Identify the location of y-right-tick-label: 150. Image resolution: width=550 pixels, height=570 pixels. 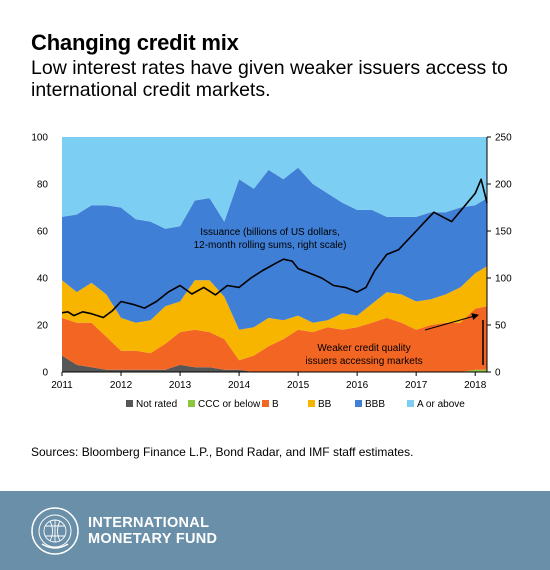
(503, 232).